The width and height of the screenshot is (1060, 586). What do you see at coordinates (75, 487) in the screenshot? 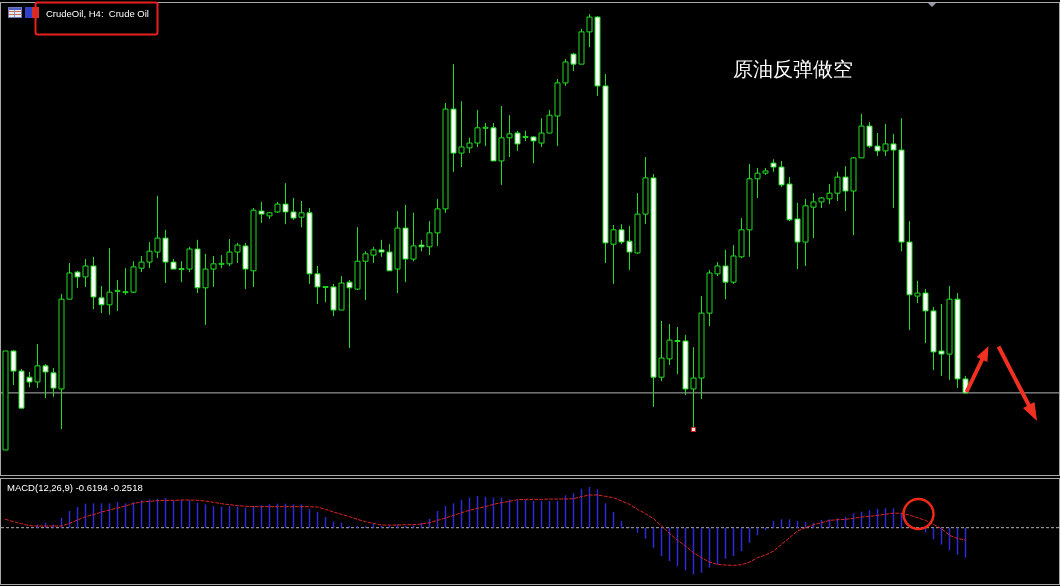
I see `chart-title: MACD(12,26,9) -0.6194 -0.2518` at bounding box center [75, 487].